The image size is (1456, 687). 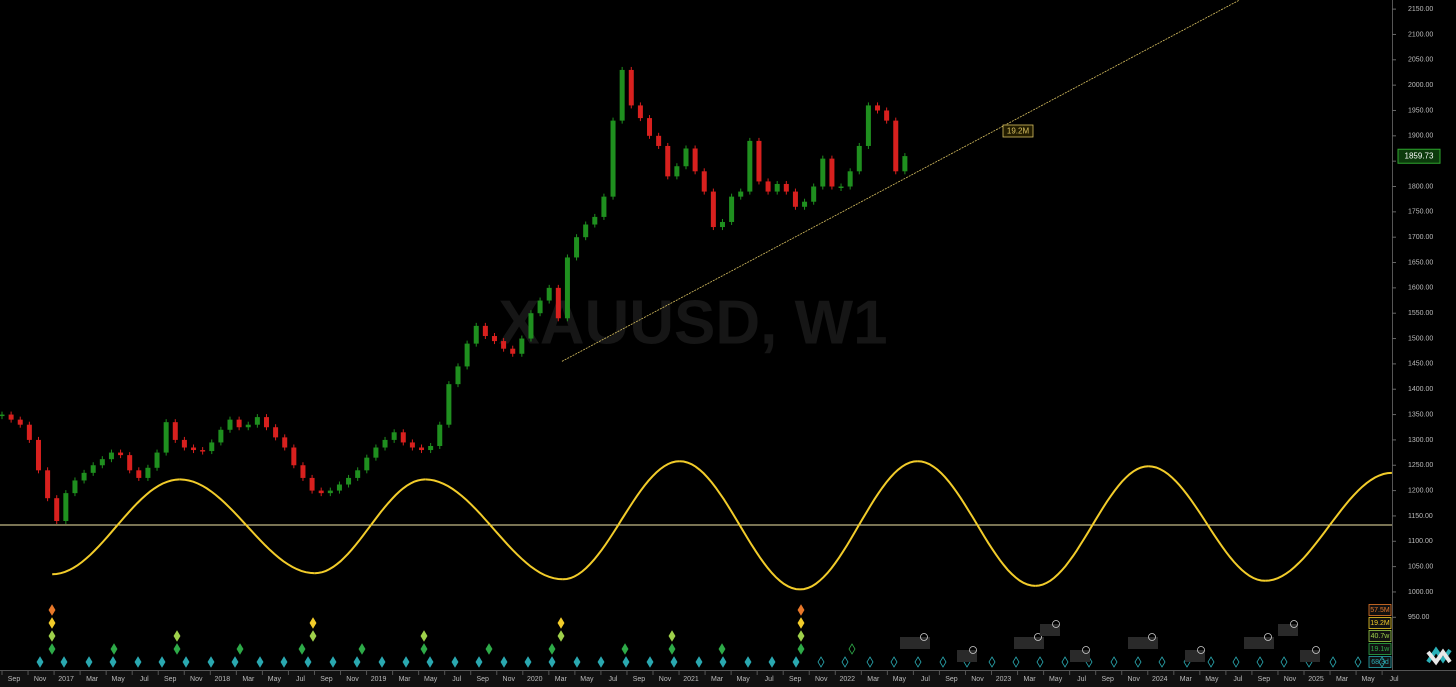 I want to click on y-tick-label: 1050.00, so click(x=1420, y=566).